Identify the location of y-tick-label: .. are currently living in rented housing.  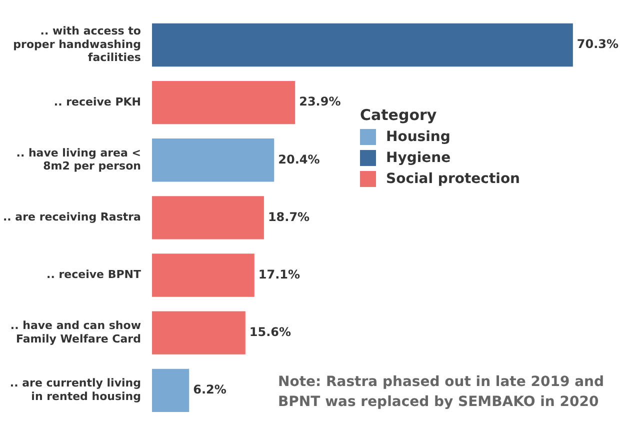
(75, 389).